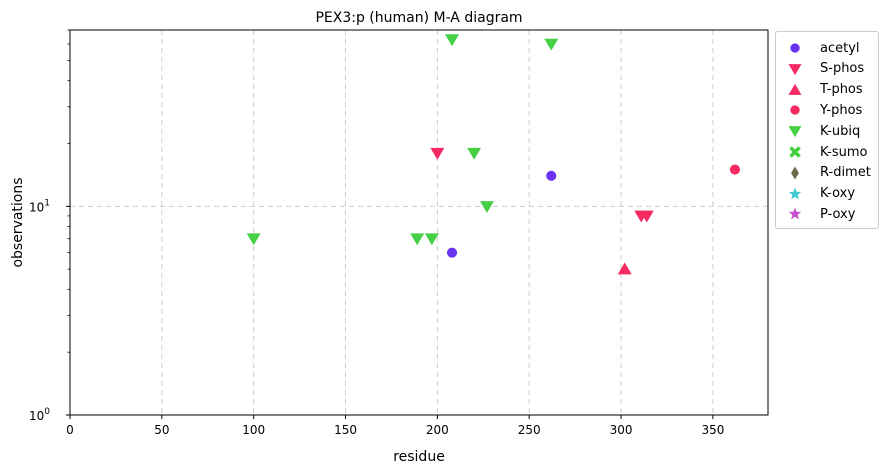 Image resolution: width=889 pixels, height=474 pixels. What do you see at coordinates (39, 206) in the screenshot?
I see `y-tick-label: 10¹` at bounding box center [39, 206].